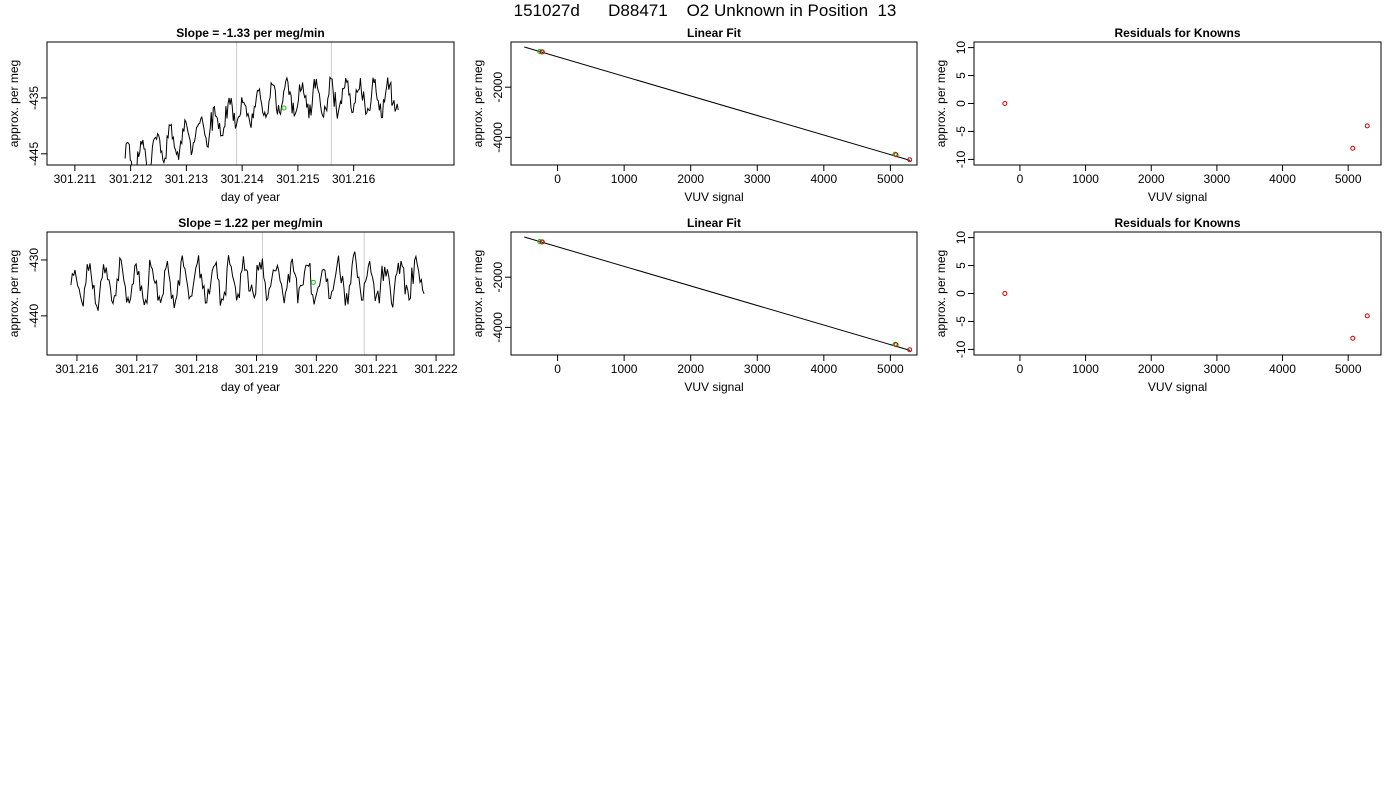 This screenshot has width=1400, height=800. I want to click on y-tick-label: -435, so click(34, 98).